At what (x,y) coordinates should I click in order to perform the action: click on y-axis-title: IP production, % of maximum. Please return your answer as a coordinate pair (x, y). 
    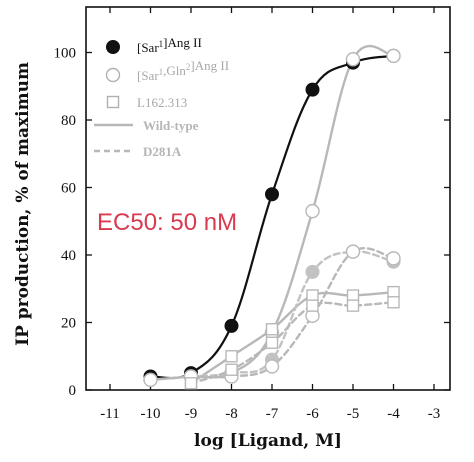
    Looking at the image, I should click on (23, 204).